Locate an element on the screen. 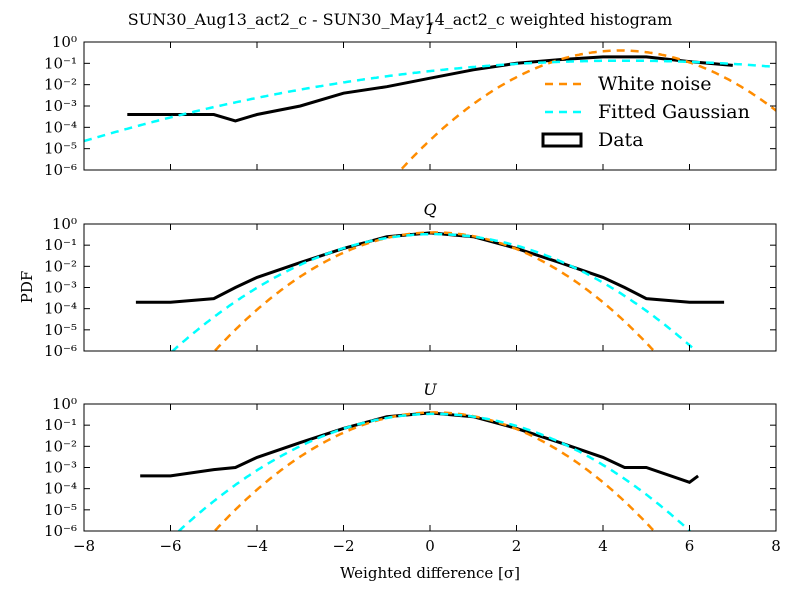 This screenshot has width=800, height=600. series-data is located at coordinates (430, 89).